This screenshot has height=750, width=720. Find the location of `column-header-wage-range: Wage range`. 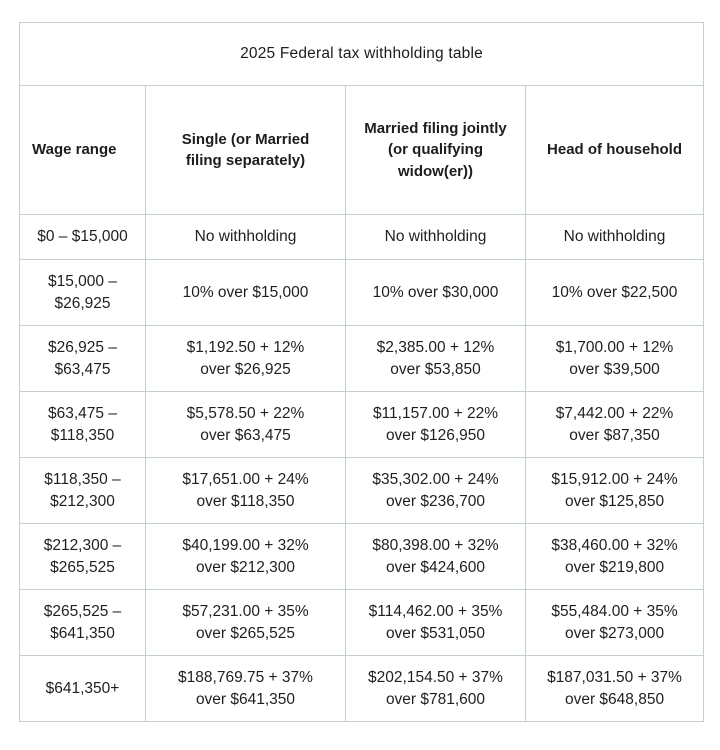

column-header-wage-range: Wage range is located at coordinates (82, 150).